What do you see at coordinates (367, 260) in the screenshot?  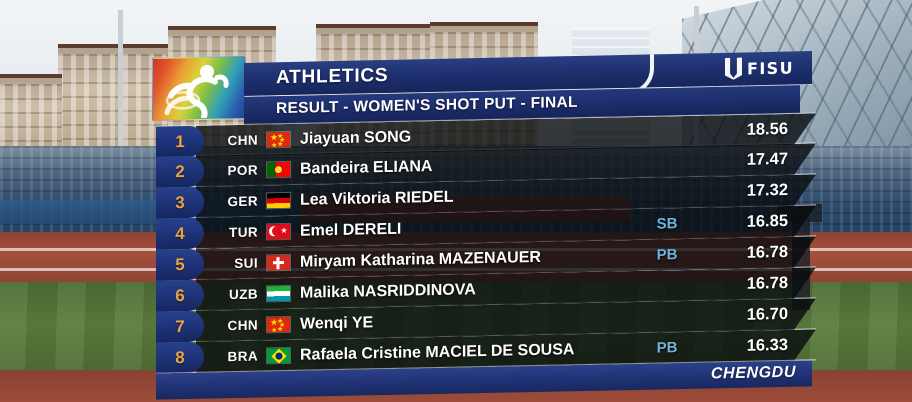 I see `athlete-given-name: Miryam Katharina` at bounding box center [367, 260].